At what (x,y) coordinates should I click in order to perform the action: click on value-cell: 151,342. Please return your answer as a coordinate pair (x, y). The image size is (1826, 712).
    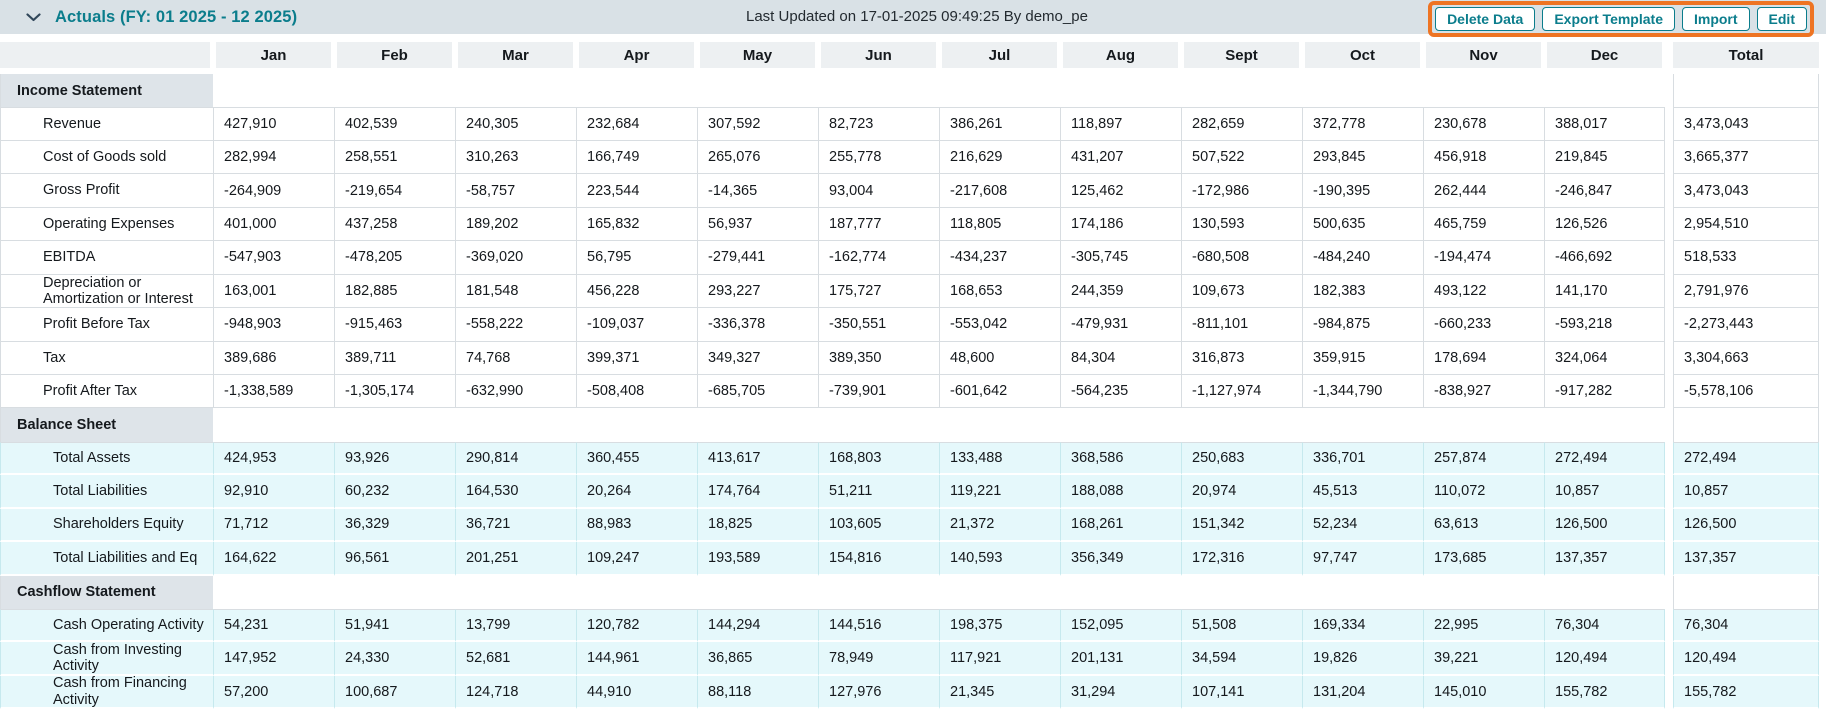
    Looking at the image, I should click on (1241, 525).